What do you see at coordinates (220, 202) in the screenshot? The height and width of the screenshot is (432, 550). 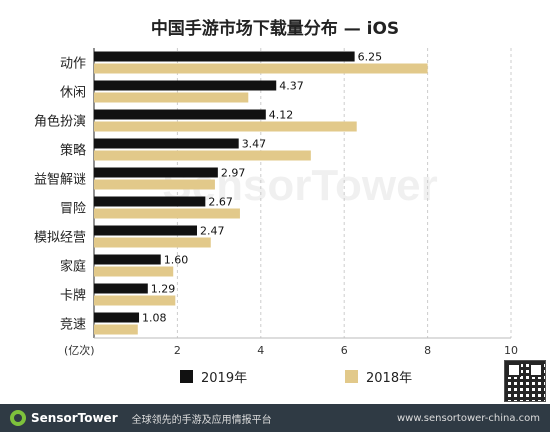 I see `bar-value-label: 2.67` at bounding box center [220, 202].